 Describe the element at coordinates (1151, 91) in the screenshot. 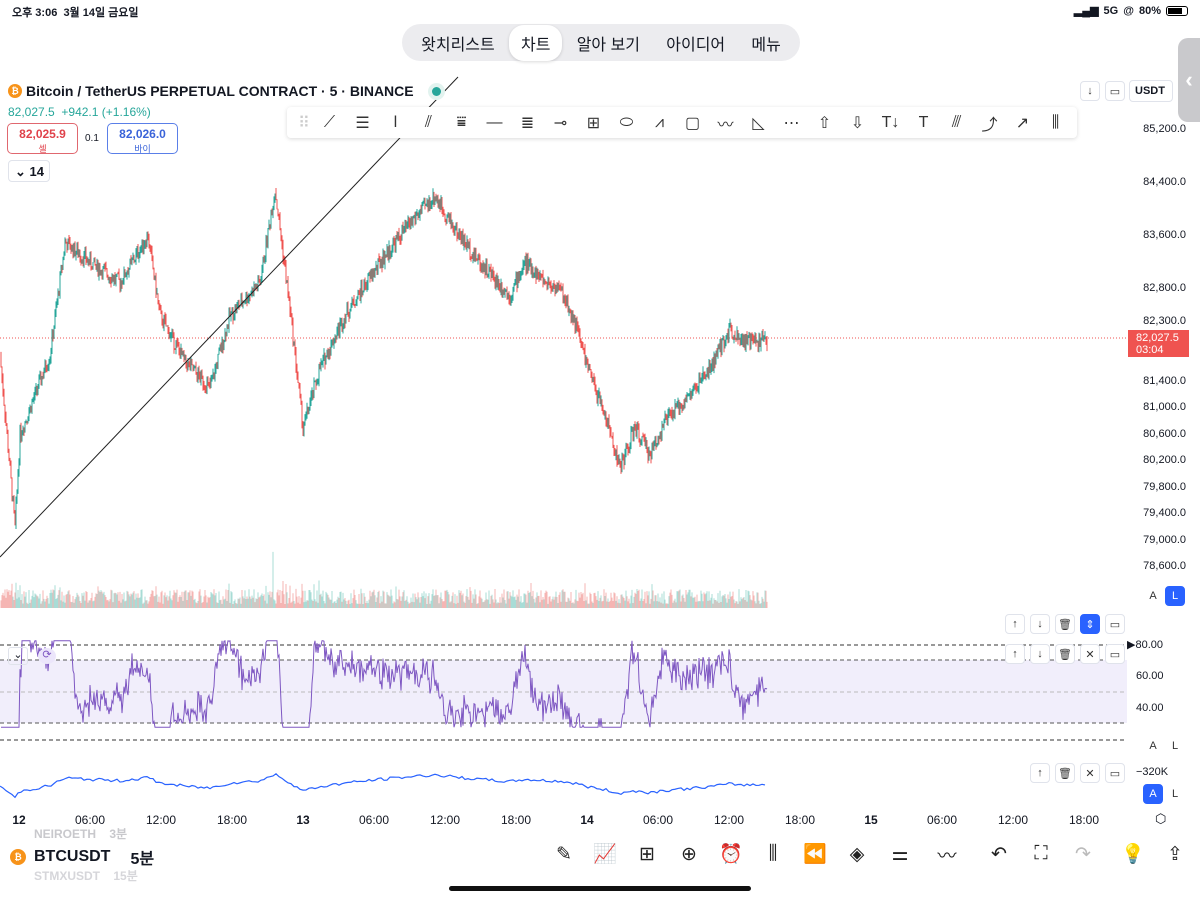

I see `currency-select: USDT` at that location.